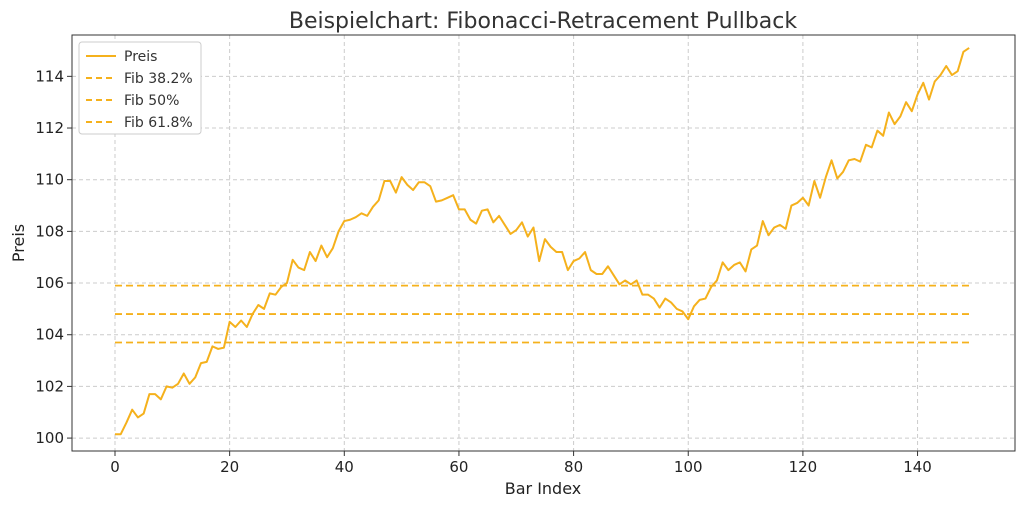 This screenshot has height=507, width=1024. What do you see at coordinates (49, 231) in the screenshot?
I see `y-tick-label: 108` at bounding box center [49, 231].